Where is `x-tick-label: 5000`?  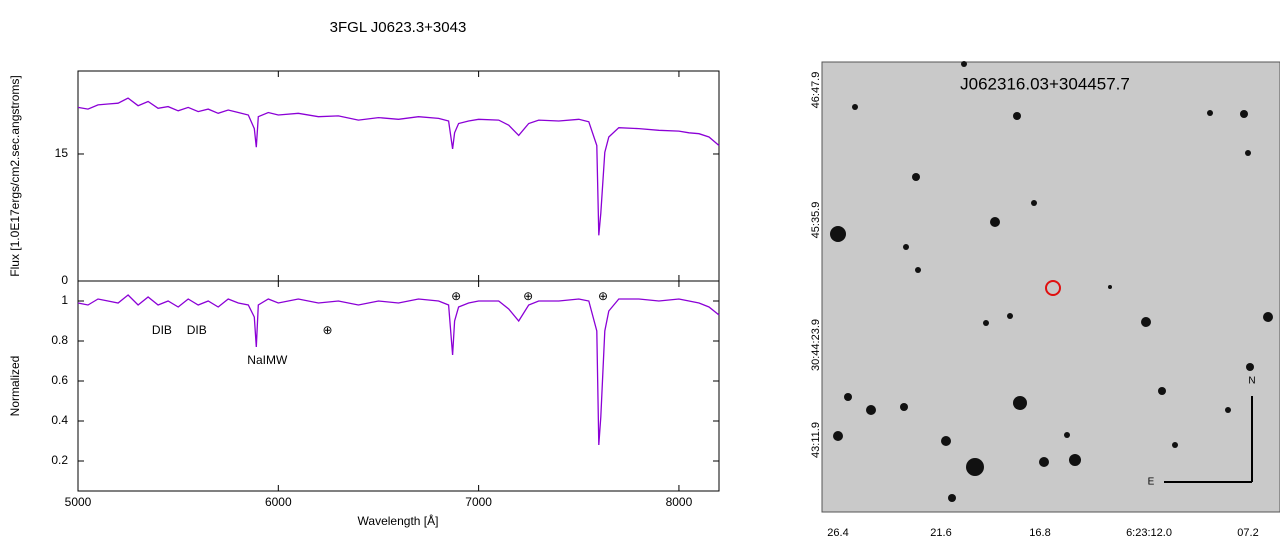 x-tick-label: 5000 is located at coordinates (78, 502).